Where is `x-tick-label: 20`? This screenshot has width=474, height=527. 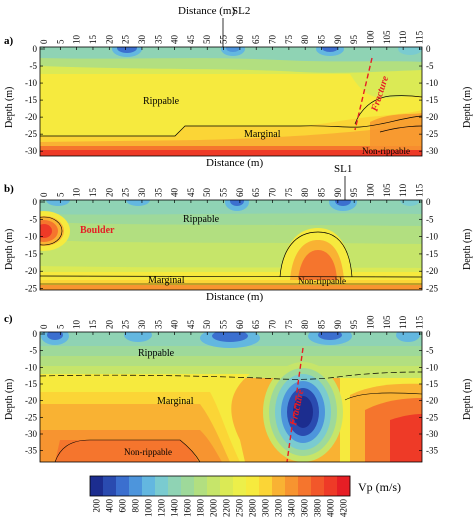 x-tick-label: 20 is located at coordinates (109, 193).